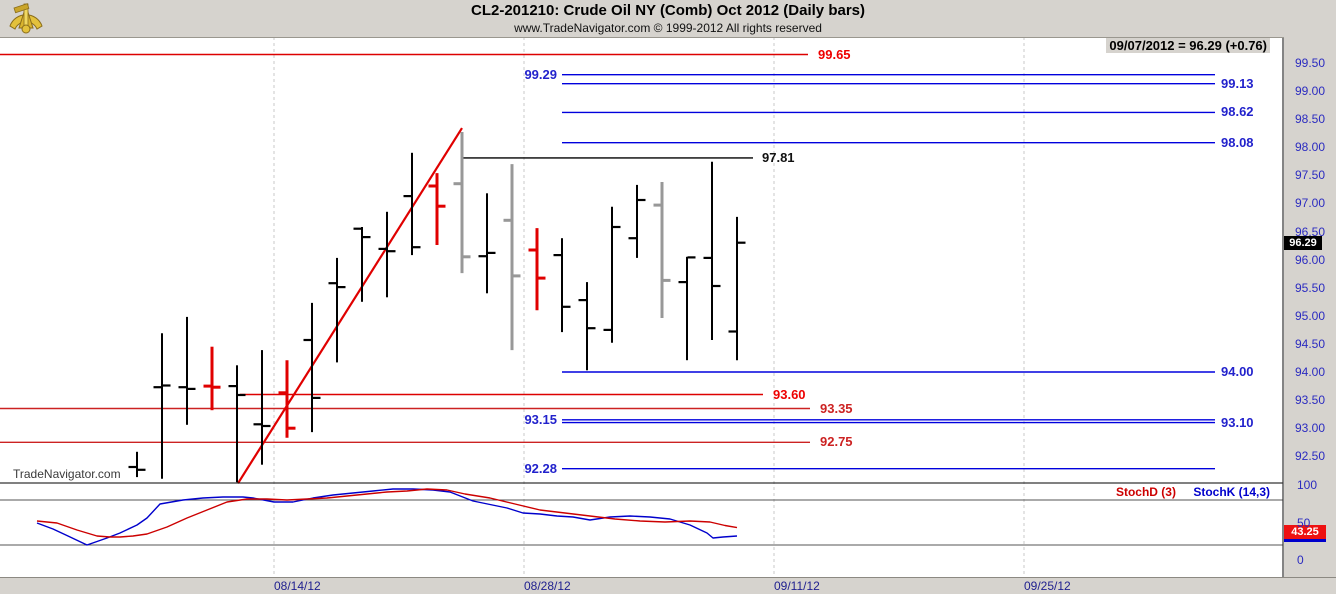  Describe the element at coordinates (1310, 343) in the screenshot. I see `price-axis-label-94.50: 94.50` at that location.